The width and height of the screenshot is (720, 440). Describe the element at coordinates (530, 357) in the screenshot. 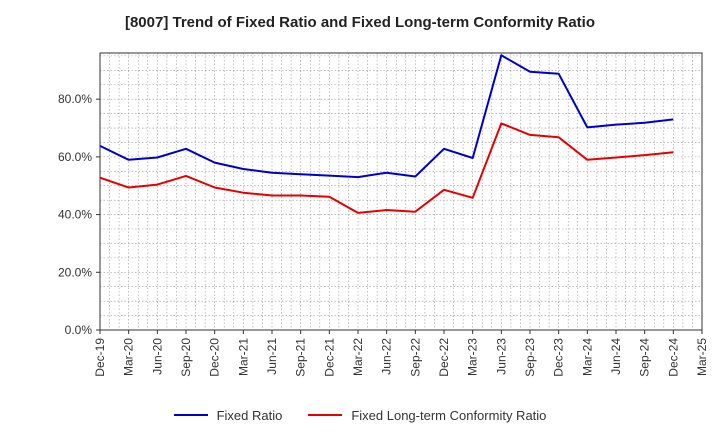

I see `x-tick-label: Sep-23` at that location.